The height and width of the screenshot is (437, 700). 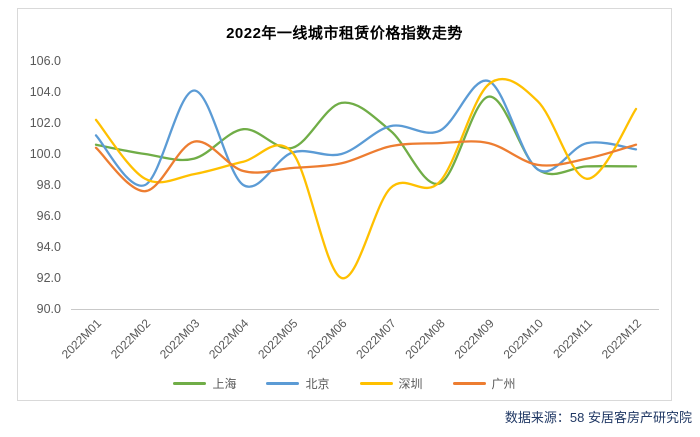 I want to click on legend-item-beijing: 北京, so click(x=298, y=383).